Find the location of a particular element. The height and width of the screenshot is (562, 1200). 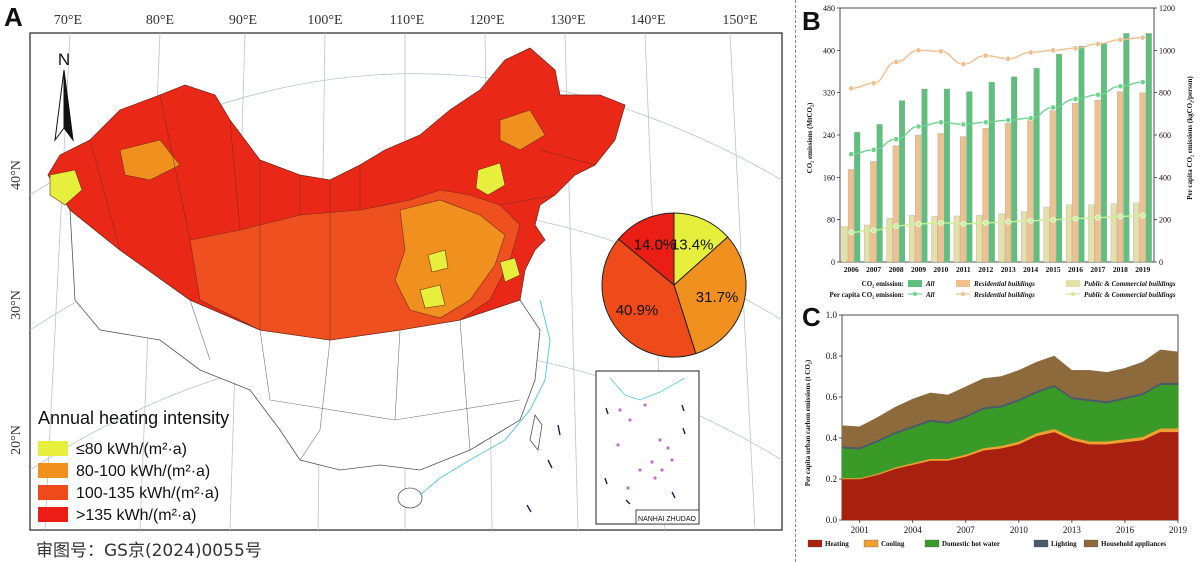

x-tick-label: 2001 is located at coordinates (860, 530).